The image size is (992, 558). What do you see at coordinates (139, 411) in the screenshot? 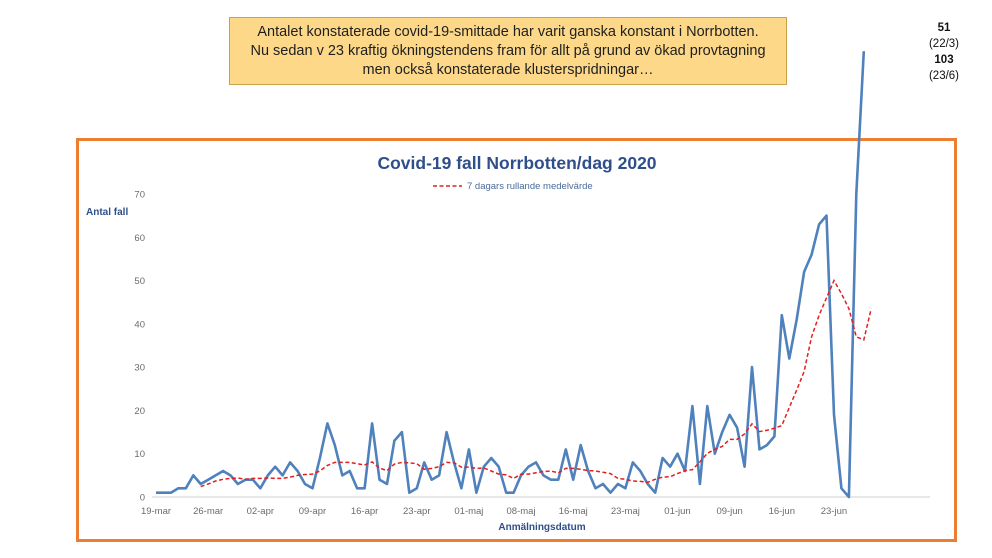
I see `y-tick-label: 20` at bounding box center [139, 411].